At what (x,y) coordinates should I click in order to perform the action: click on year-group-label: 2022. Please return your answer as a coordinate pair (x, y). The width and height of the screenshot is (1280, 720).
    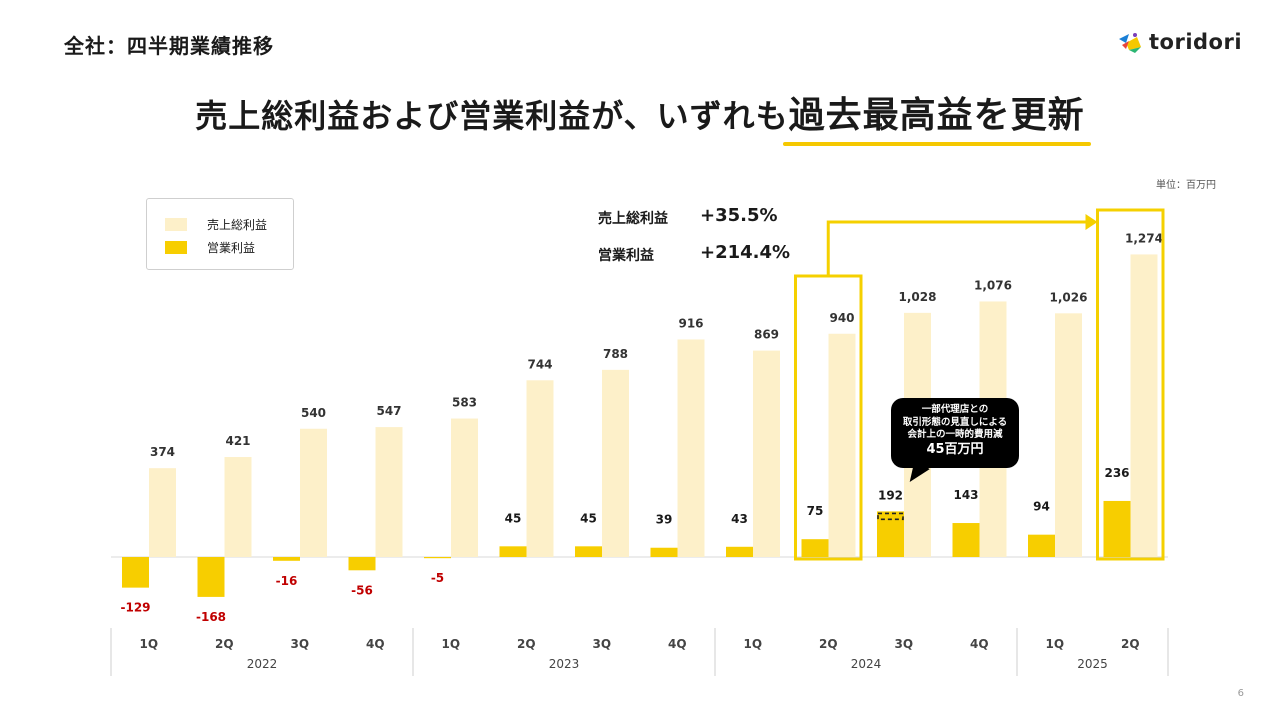
    Looking at the image, I should click on (262, 664).